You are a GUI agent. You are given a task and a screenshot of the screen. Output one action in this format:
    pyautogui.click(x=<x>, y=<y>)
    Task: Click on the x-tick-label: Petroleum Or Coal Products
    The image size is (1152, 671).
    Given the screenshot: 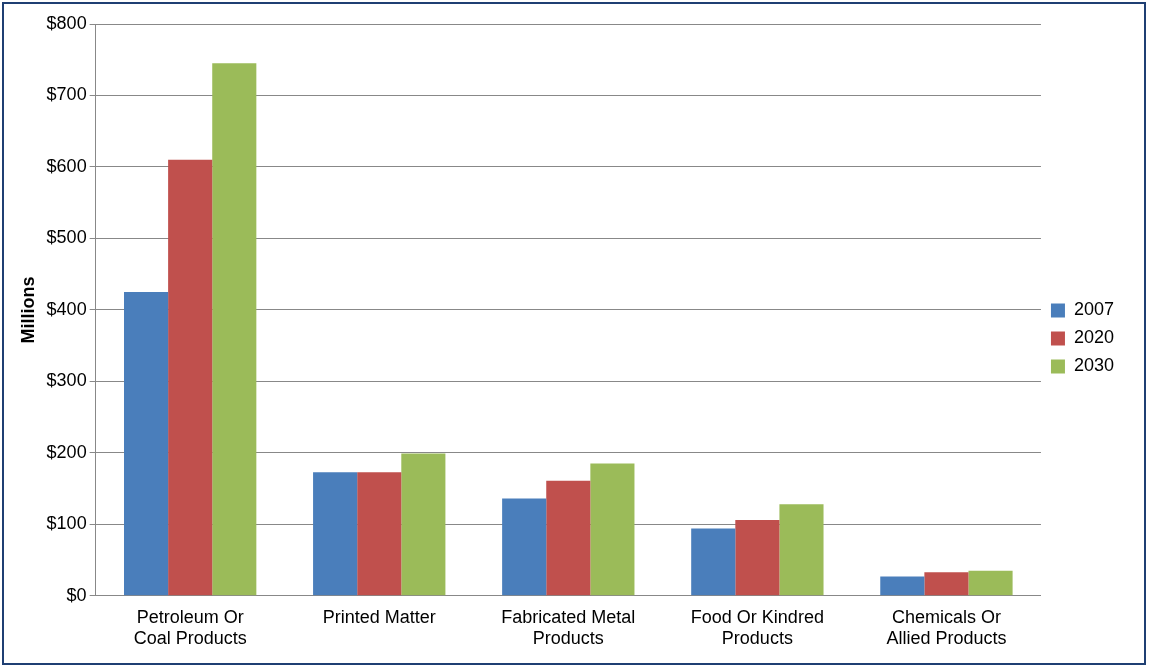 What is the action you would take?
    pyautogui.click(x=190, y=627)
    